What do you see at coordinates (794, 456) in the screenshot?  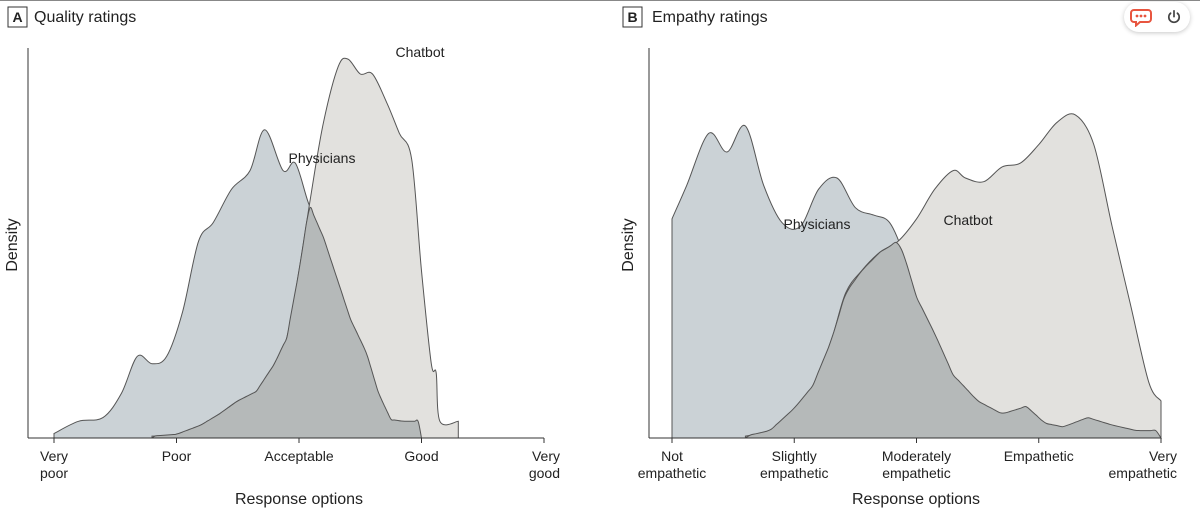 I see `x-tick-label: Slightly` at bounding box center [794, 456].